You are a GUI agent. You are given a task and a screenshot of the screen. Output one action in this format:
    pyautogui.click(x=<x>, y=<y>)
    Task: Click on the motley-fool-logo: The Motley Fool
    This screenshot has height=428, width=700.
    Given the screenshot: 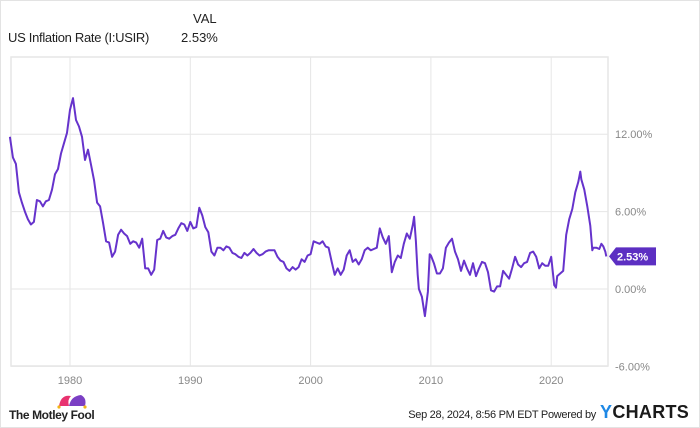 What is the action you would take?
    pyautogui.click(x=54, y=407)
    